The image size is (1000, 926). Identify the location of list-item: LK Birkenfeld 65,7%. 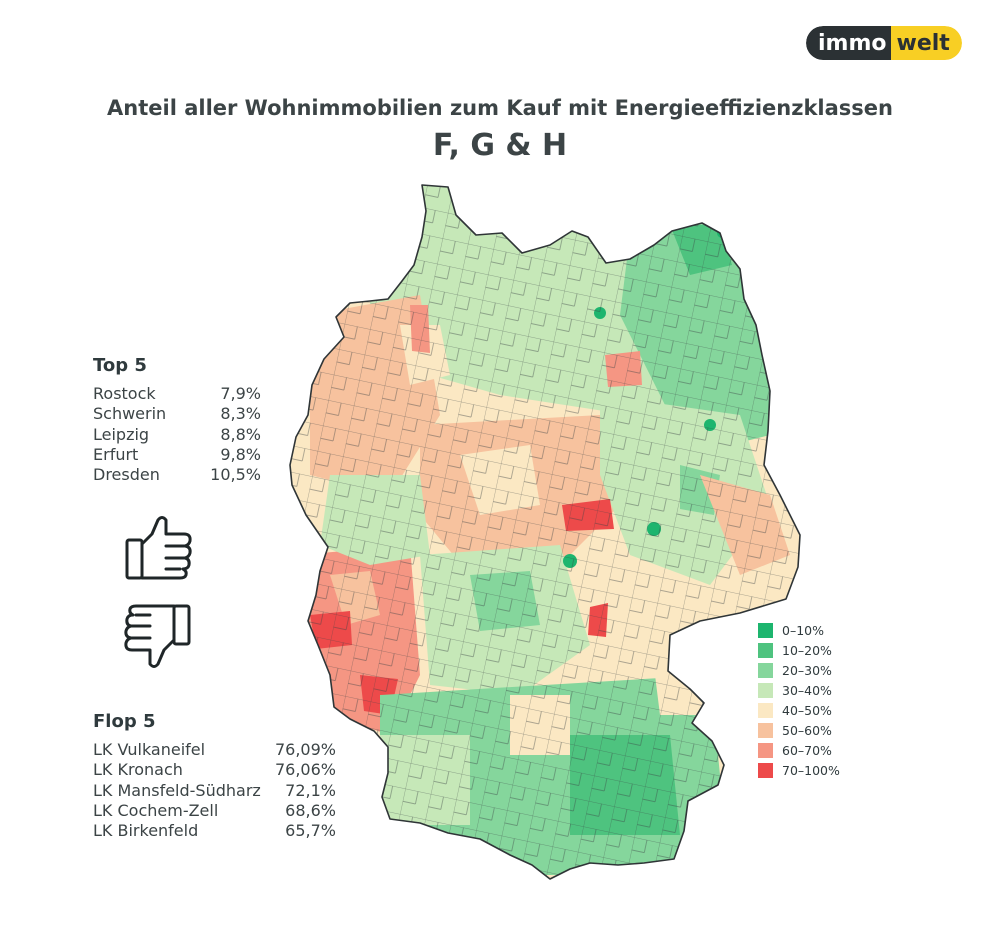
(214, 831).